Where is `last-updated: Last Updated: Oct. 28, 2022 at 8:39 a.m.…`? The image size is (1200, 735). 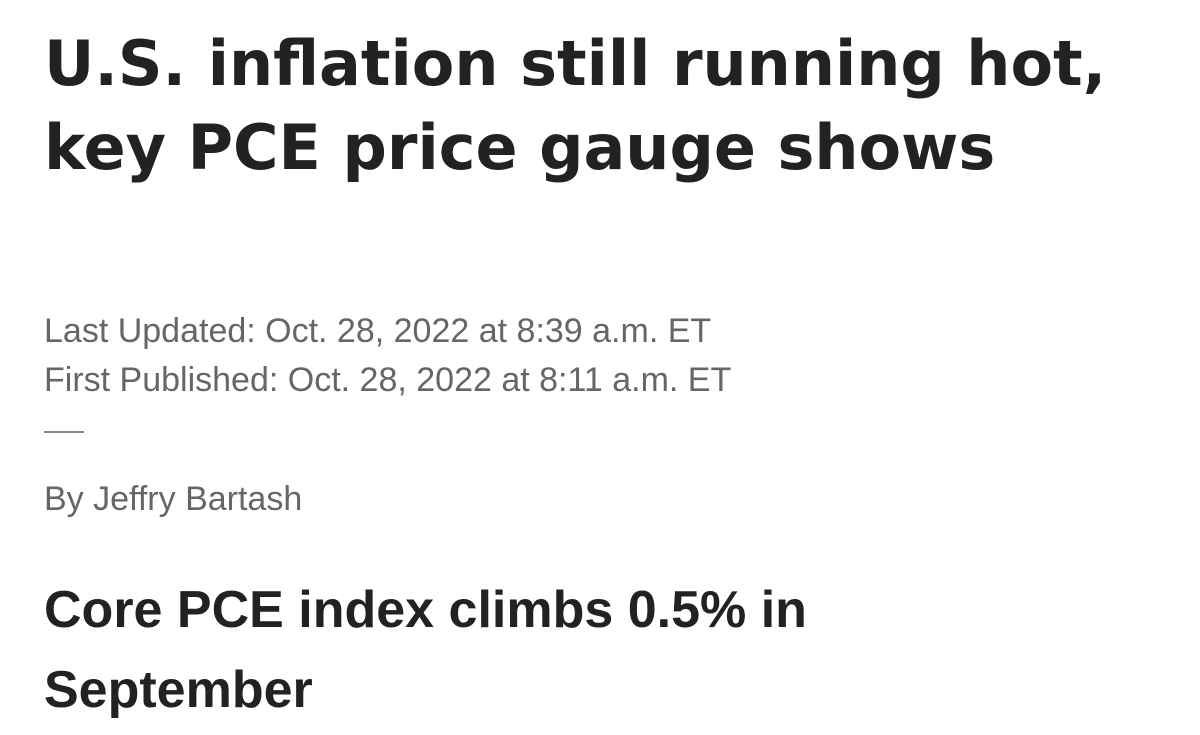
last-updated: Last Updated: Oct. 28, 2022 at 8:39 a.m.… is located at coordinates (378, 331).